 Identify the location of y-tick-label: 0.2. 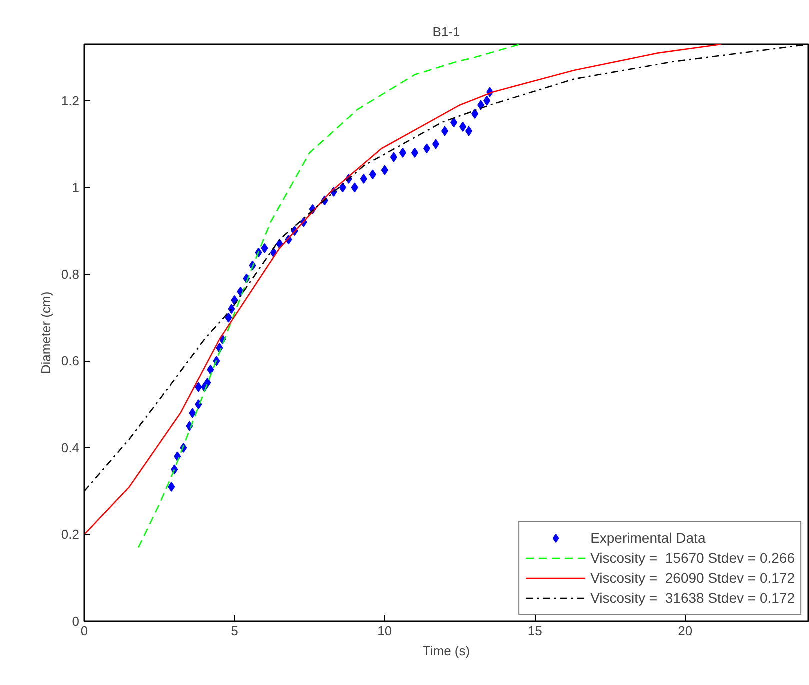
(70, 534).